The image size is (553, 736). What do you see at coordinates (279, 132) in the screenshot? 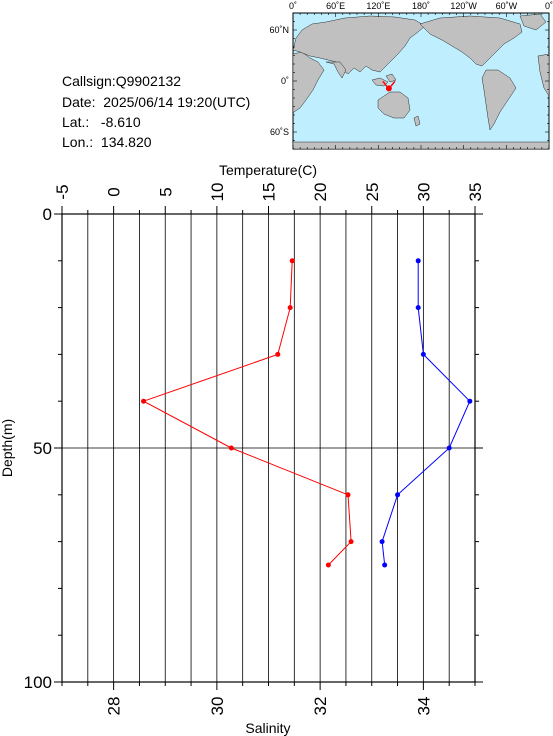
I see `map-latitude-label: 60˚S` at bounding box center [279, 132].